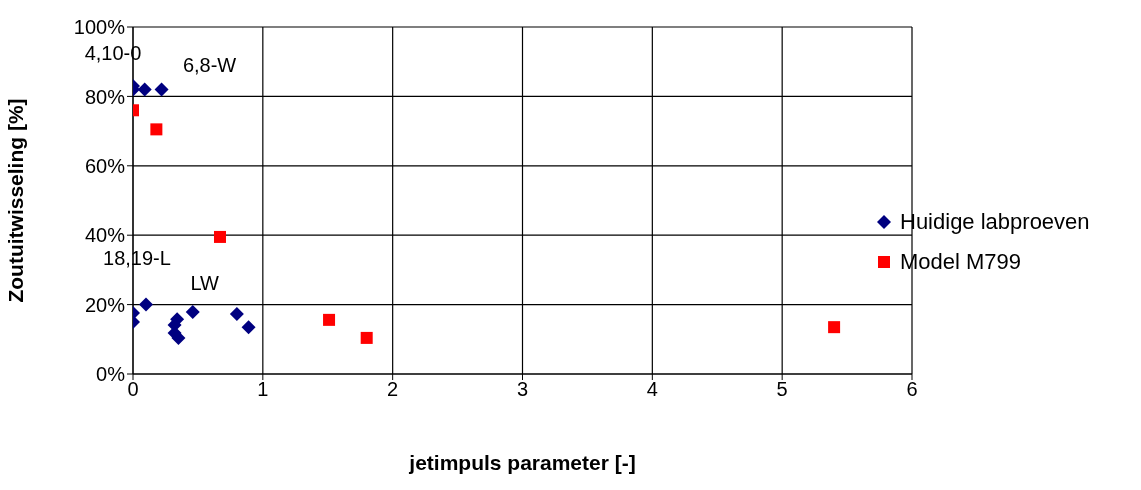  I want to click on y-tick-label: 40%, so click(105, 235).